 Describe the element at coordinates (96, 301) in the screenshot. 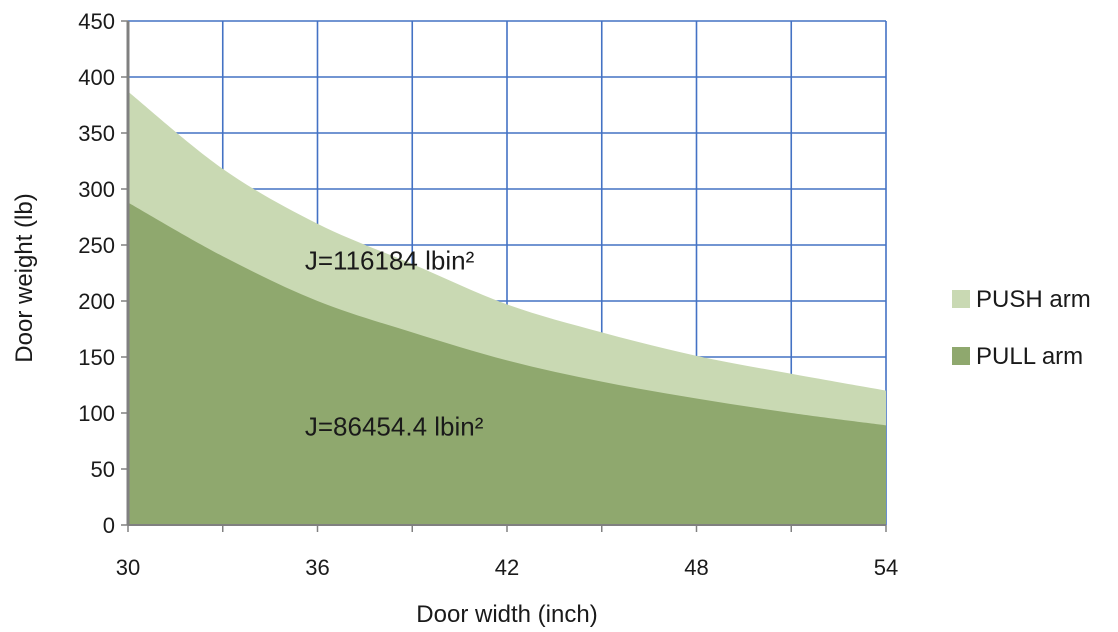

I see `y-tick-label: 200` at that location.